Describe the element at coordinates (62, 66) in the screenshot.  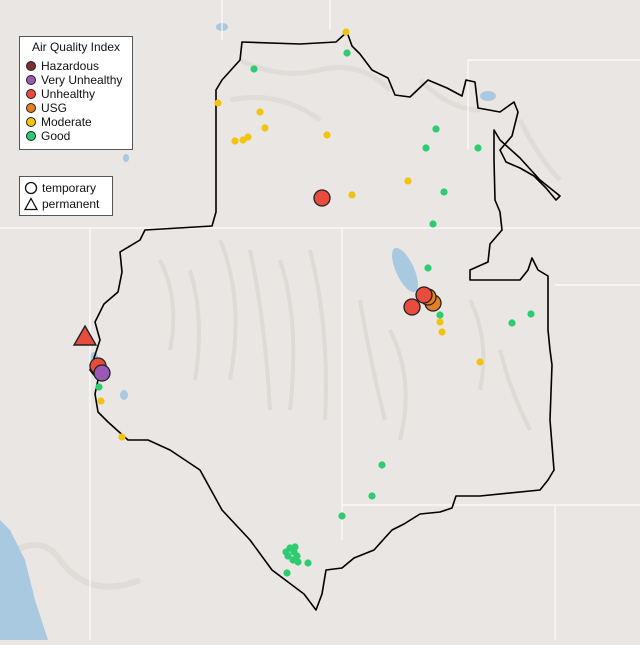
I see `legend-item-hazardous: Hazardous` at that location.